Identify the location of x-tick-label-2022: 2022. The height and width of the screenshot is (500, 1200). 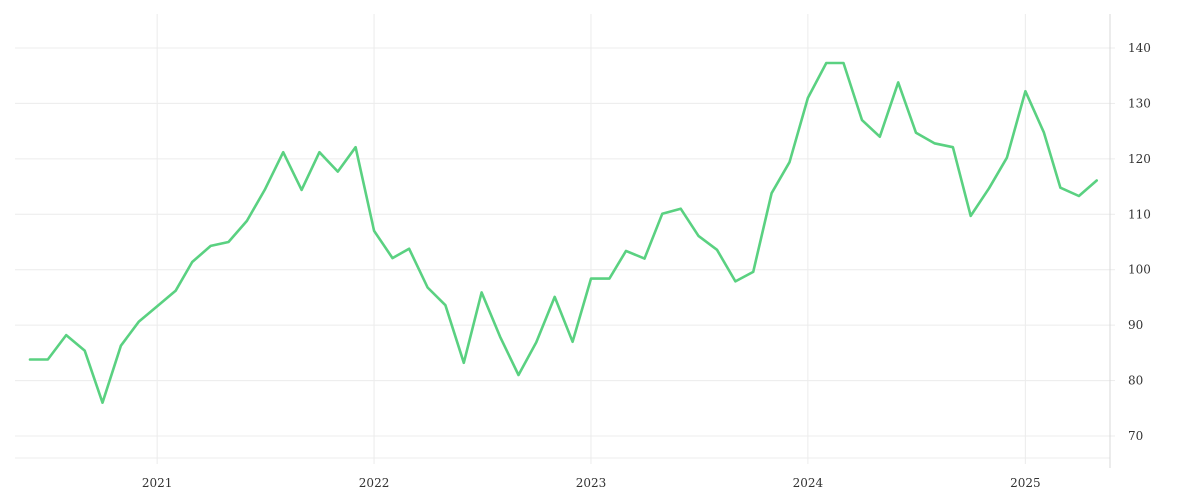
(374, 483).